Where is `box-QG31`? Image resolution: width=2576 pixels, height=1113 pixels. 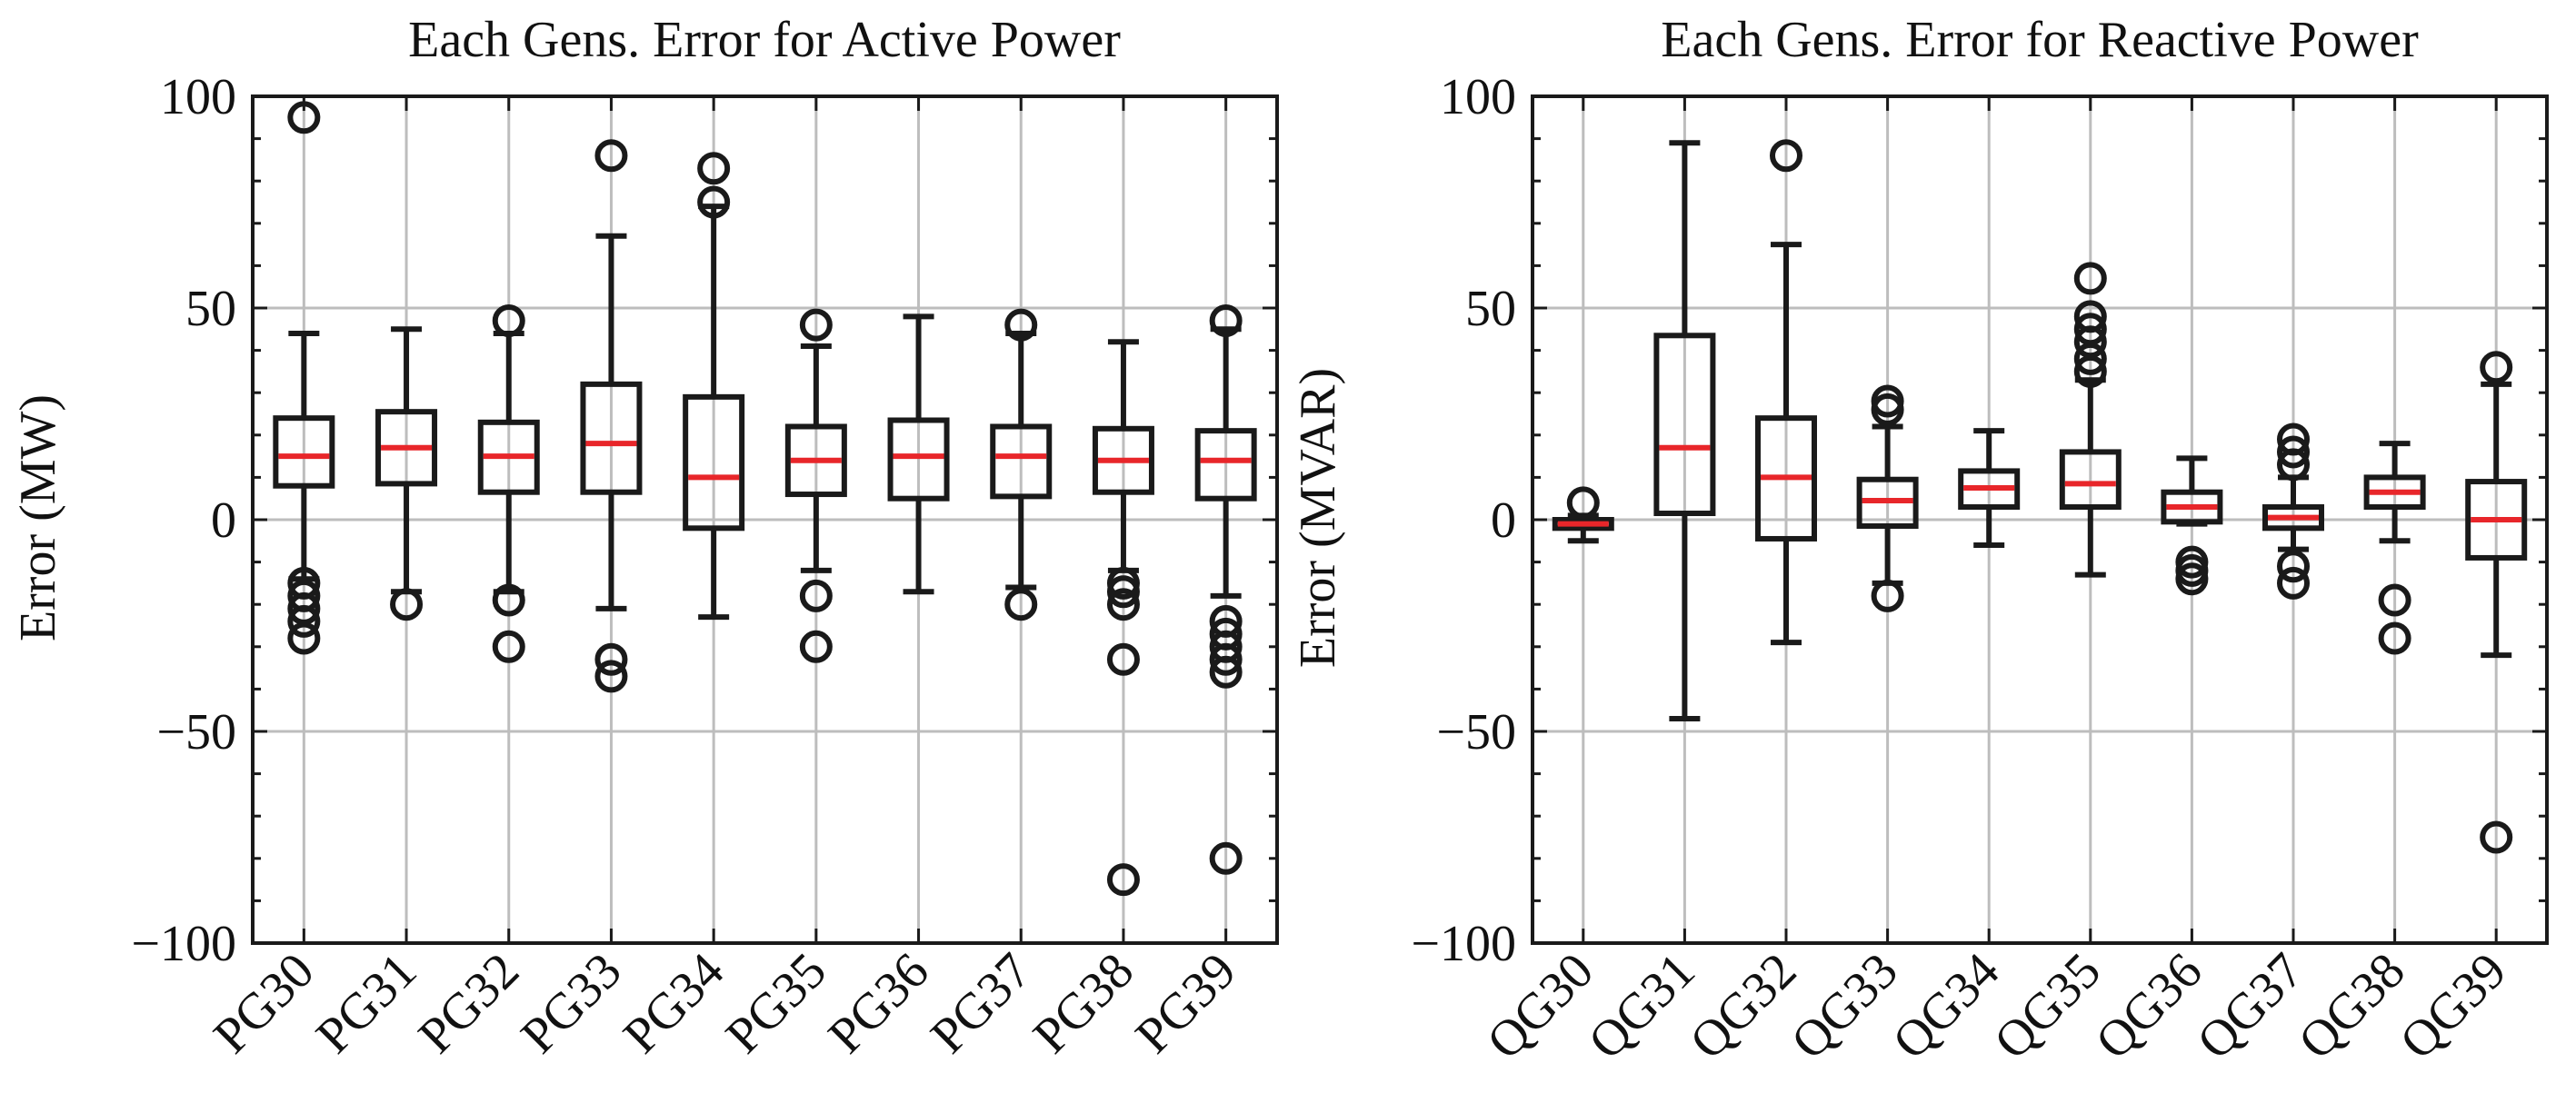 box-QG31 is located at coordinates (1684, 431).